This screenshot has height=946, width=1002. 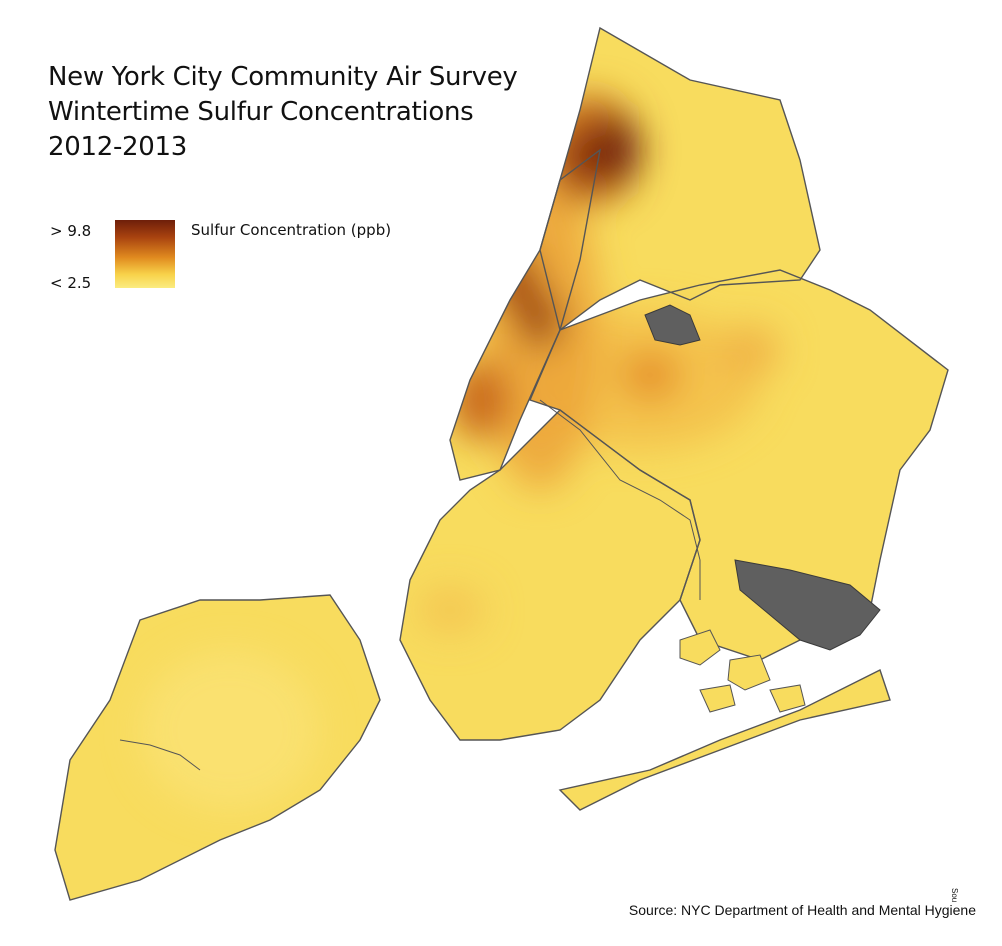 I want to click on manhattan-outline, so click(x=525, y=314).